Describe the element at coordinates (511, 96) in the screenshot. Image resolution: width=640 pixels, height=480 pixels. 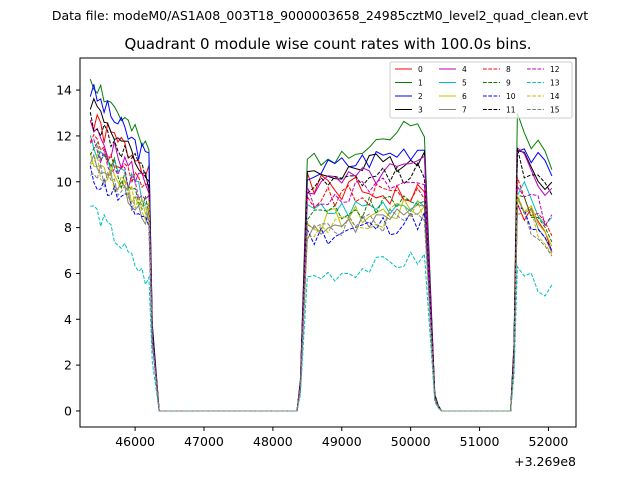
I see `legend-label-10: 10` at that location.